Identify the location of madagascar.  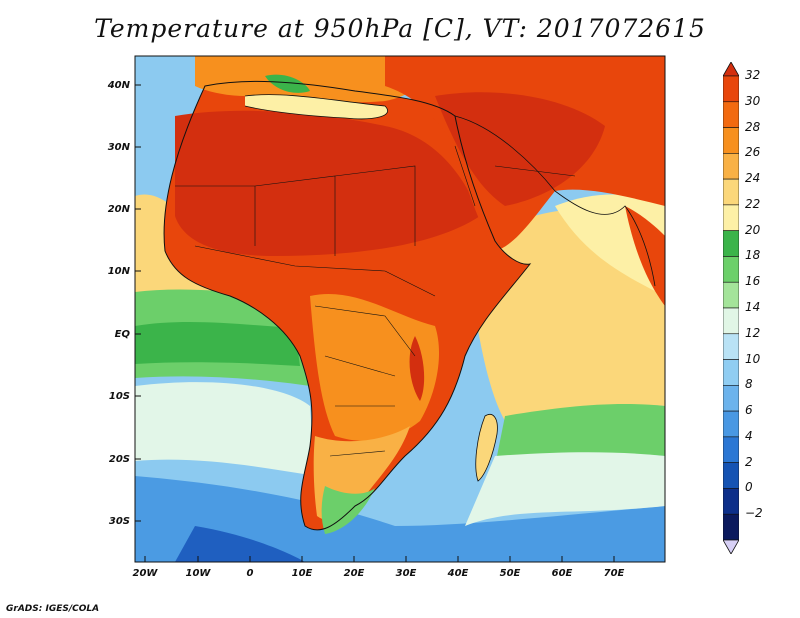
(486, 448).